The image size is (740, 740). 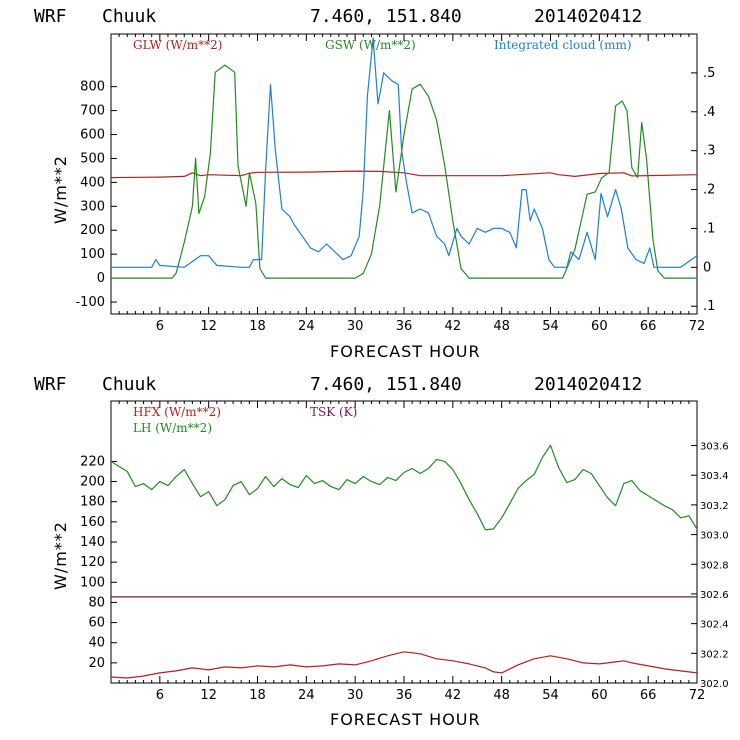 What do you see at coordinates (405, 719) in the screenshot?
I see `chart-2-xlabel: FORECAST HOUR` at bounding box center [405, 719].